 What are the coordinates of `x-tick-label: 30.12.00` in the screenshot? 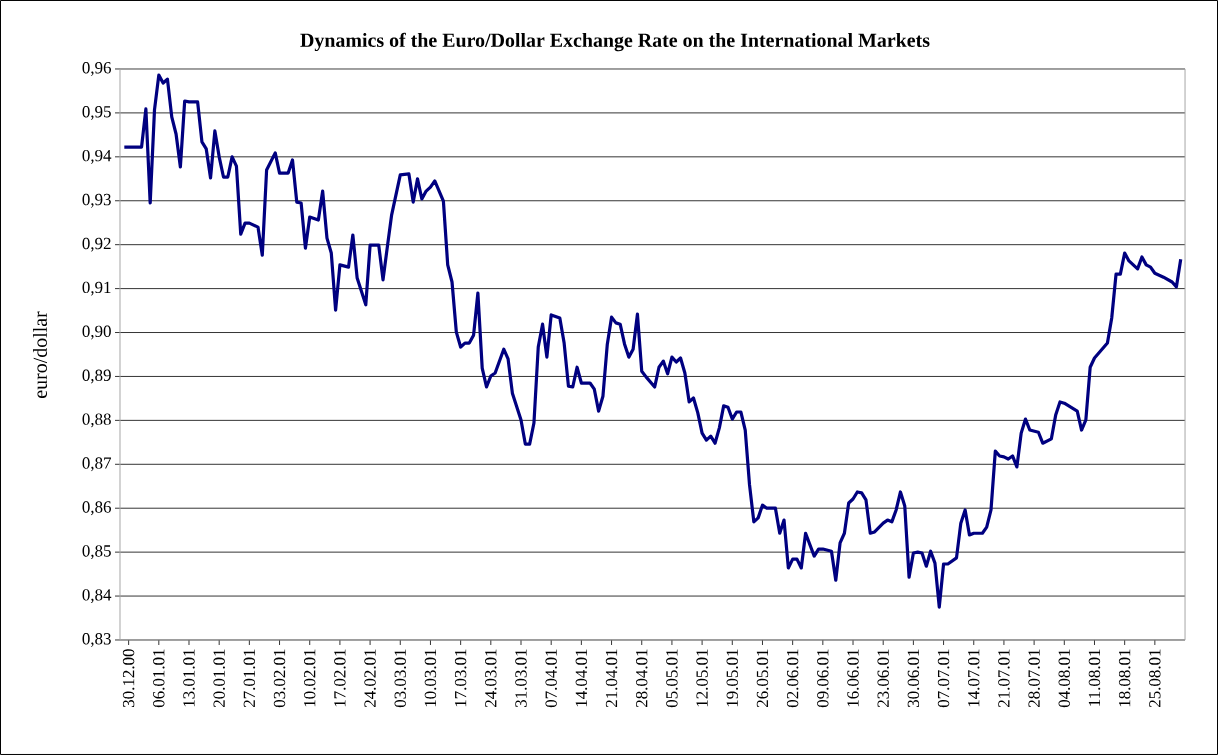 It's located at (128, 678).